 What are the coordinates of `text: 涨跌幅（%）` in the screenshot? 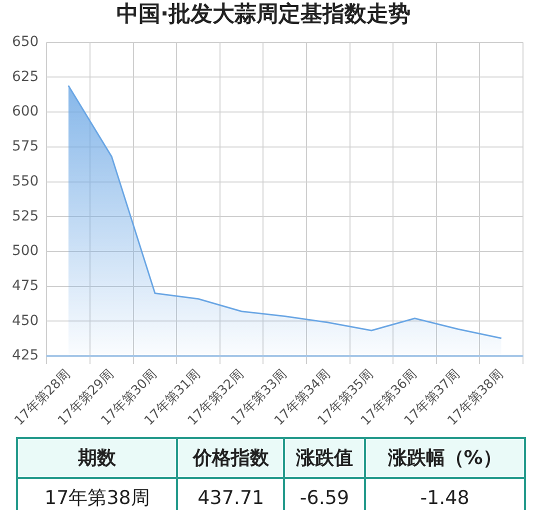 It's located at (444, 458).